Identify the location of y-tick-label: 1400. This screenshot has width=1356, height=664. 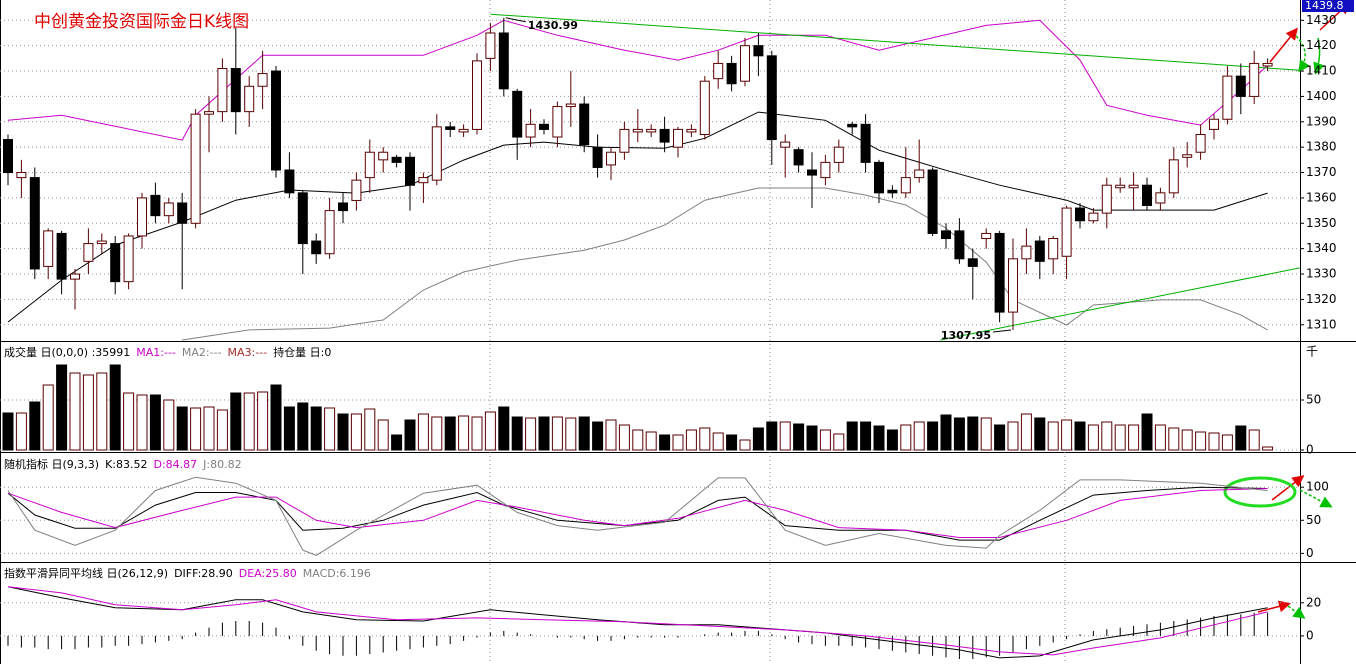
(1321, 96).